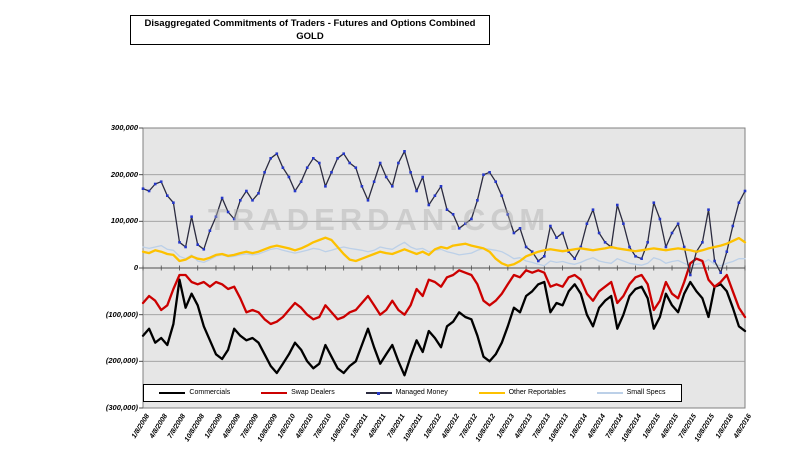 Image resolution: width=800 pixels, height=450 pixels. I want to click on legend-item-managed-money: Managed Money, so click(406, 393).